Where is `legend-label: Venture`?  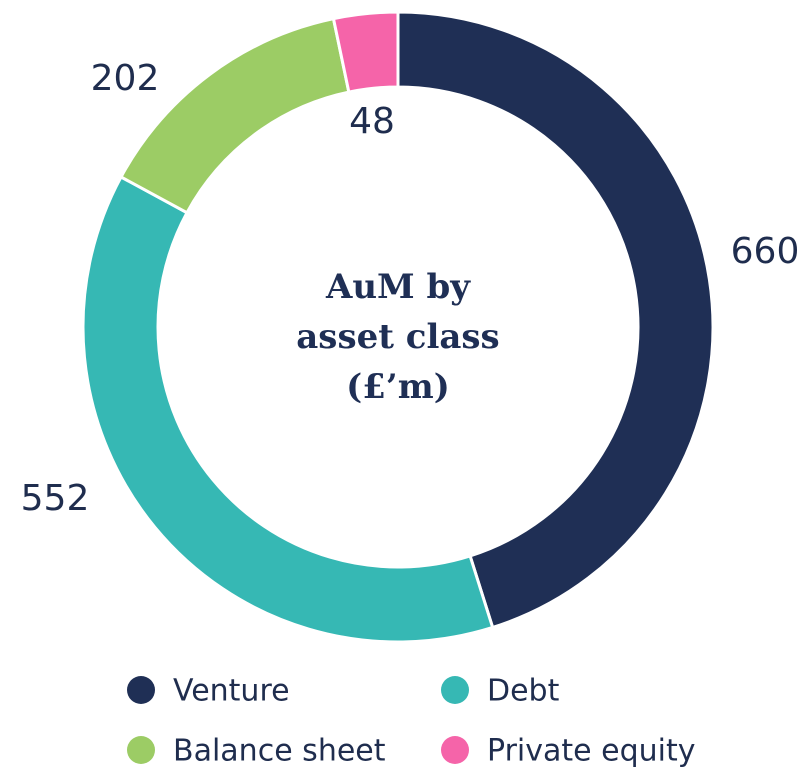
legend-label: Venture is located at coordinates (231, 691).